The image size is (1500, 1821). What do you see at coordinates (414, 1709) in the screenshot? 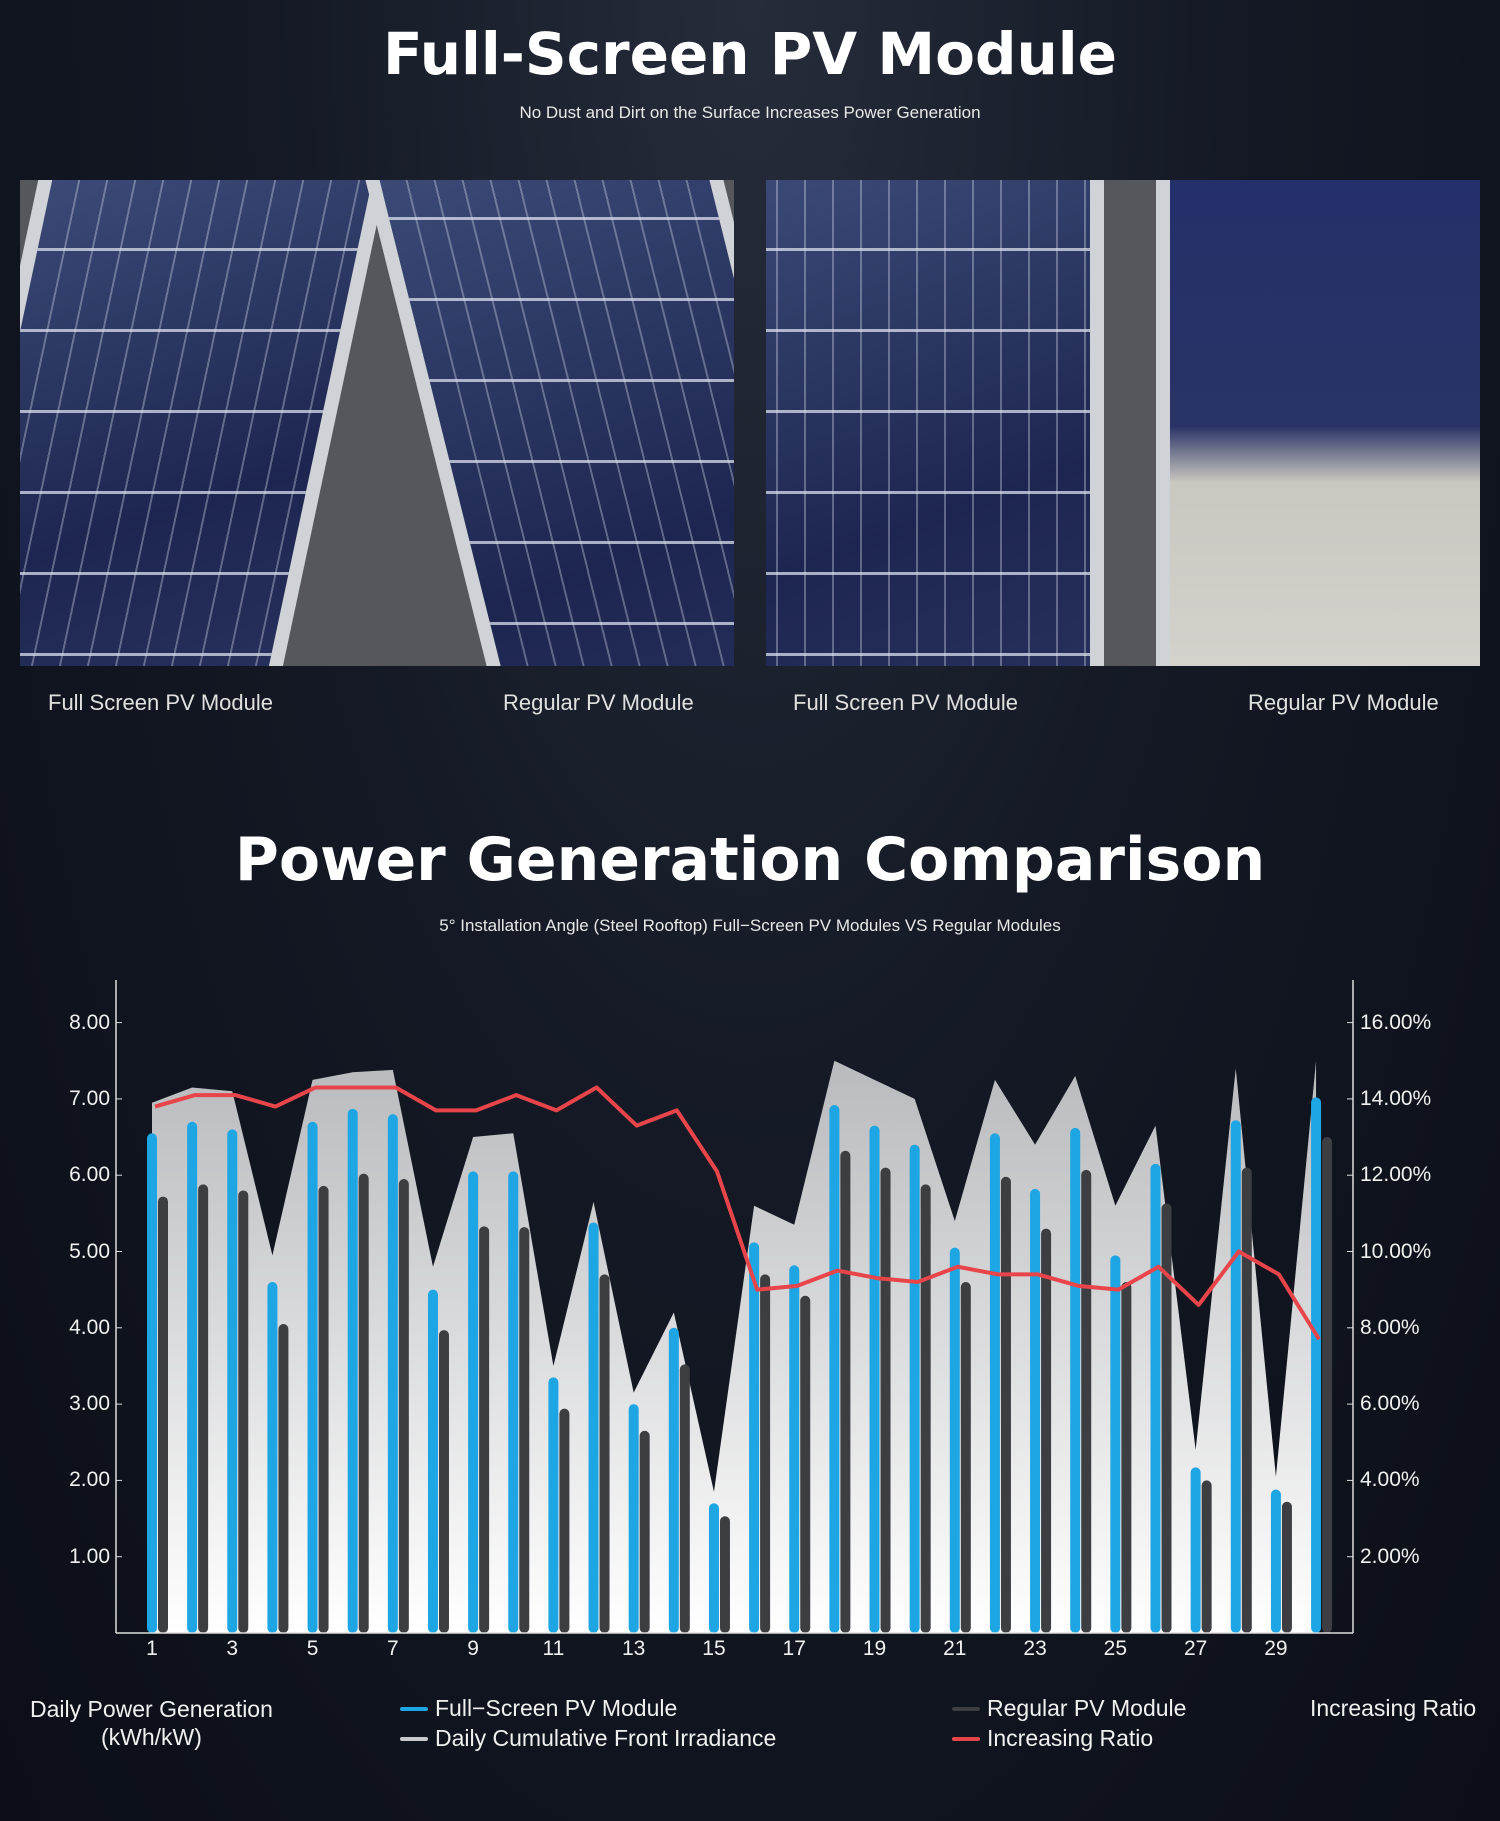
I see `legend-swatch-full-screen` at bounding box center [414, 1709].